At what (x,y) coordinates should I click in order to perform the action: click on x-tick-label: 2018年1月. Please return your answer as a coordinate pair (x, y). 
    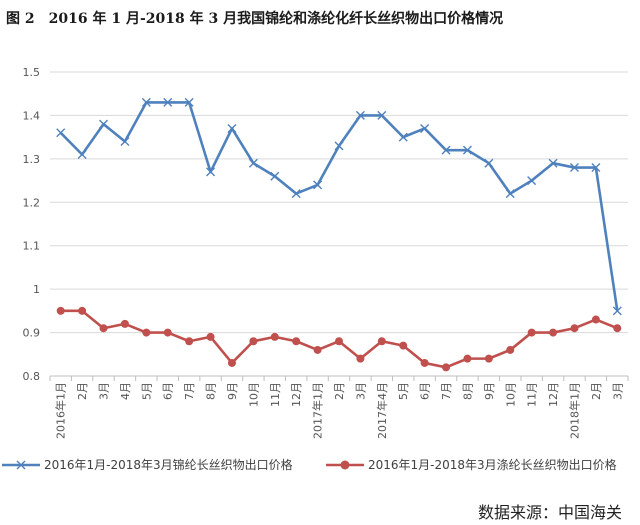
    Looking at the image, I should click on (574, 410).